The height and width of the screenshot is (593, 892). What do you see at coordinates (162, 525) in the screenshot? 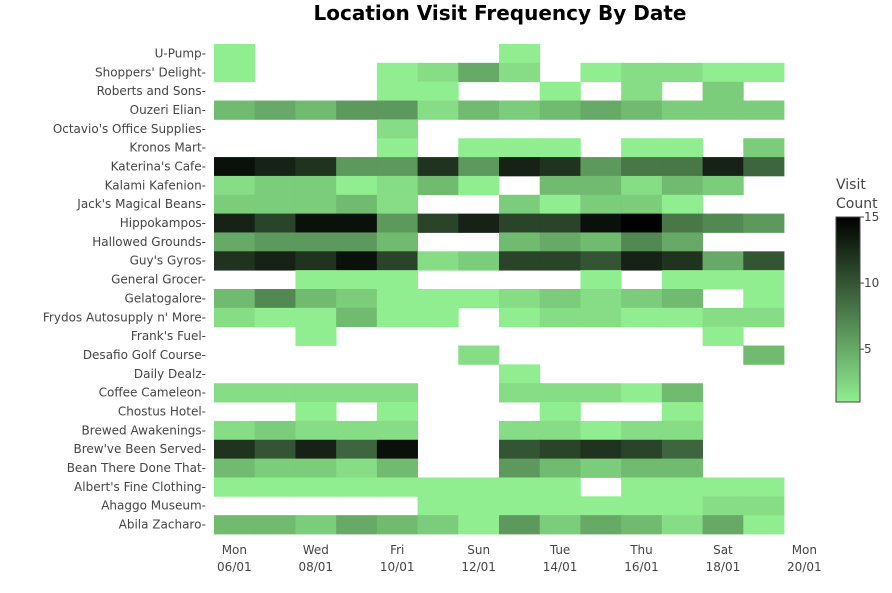
I see `y-label: Abila Zacharo-` at bounding box center [162, 525].